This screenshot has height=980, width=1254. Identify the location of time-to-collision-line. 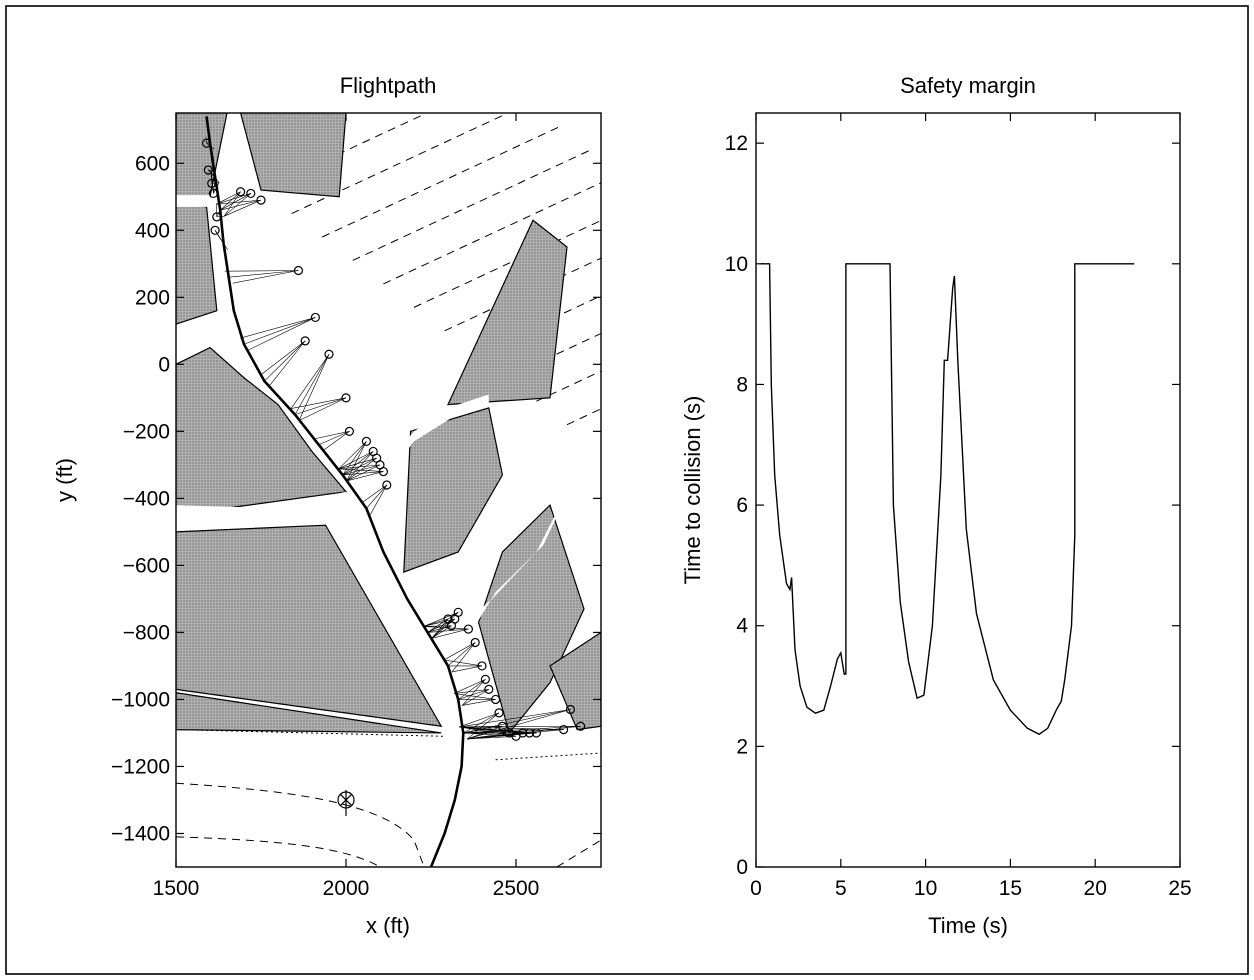
(948, 499).